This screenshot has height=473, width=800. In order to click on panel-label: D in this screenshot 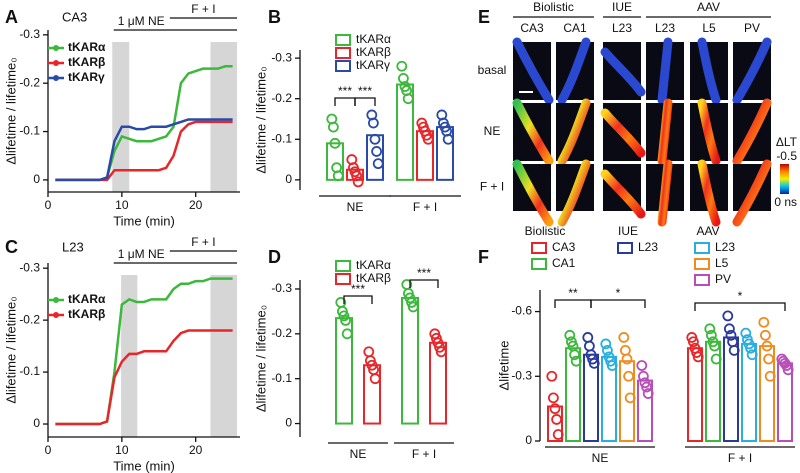, I will do `click(274, 257)`.